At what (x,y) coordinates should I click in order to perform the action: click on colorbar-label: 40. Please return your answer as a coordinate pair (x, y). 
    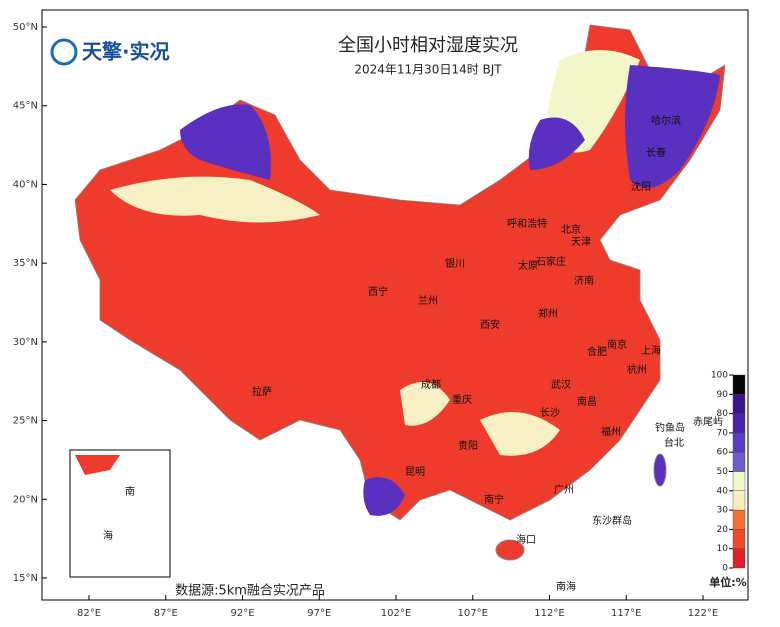
    Looking at the image, I should click on (723, 491).